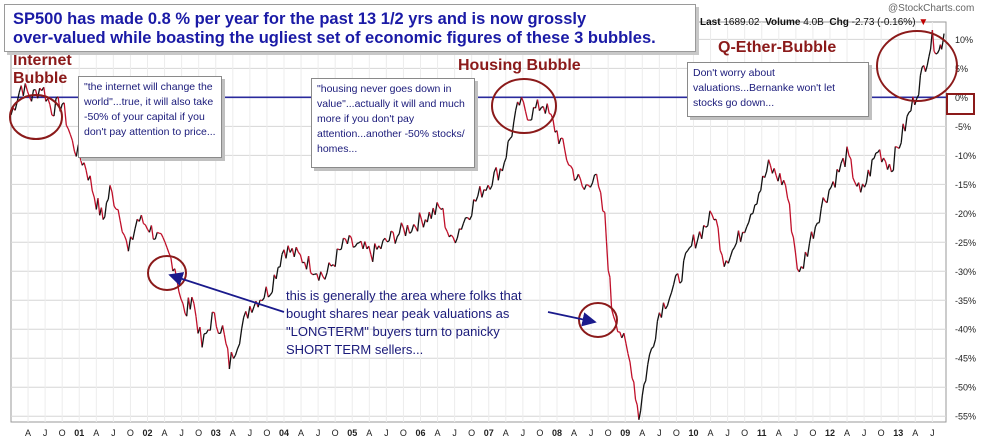  What do you see at coordinates (923, 22) in the screenshot?
I see `chg-down-arrow-icon: ▼` at bounding box center [923, 22].